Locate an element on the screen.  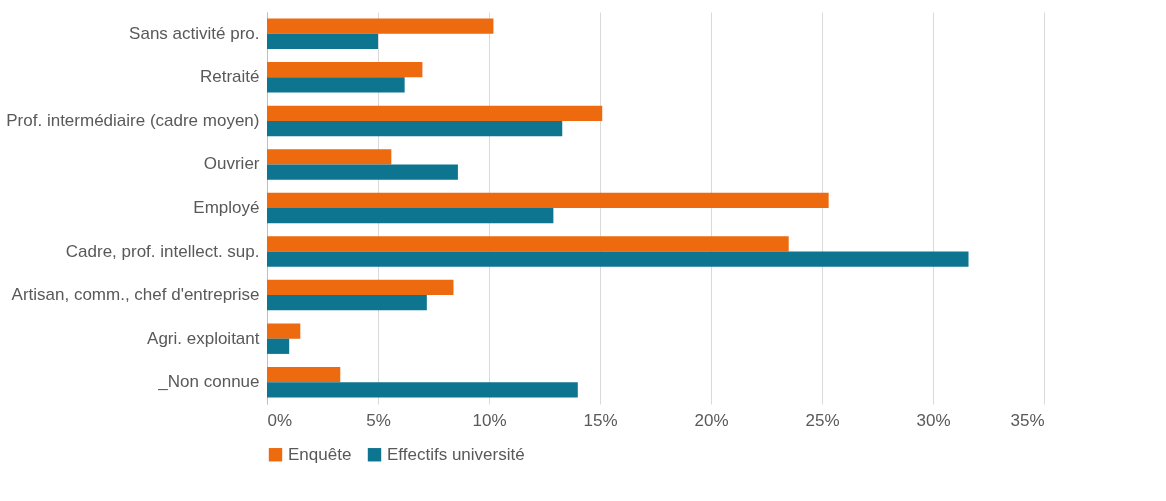
x-tick-label: 35% is located at coordinates (1027, 420).